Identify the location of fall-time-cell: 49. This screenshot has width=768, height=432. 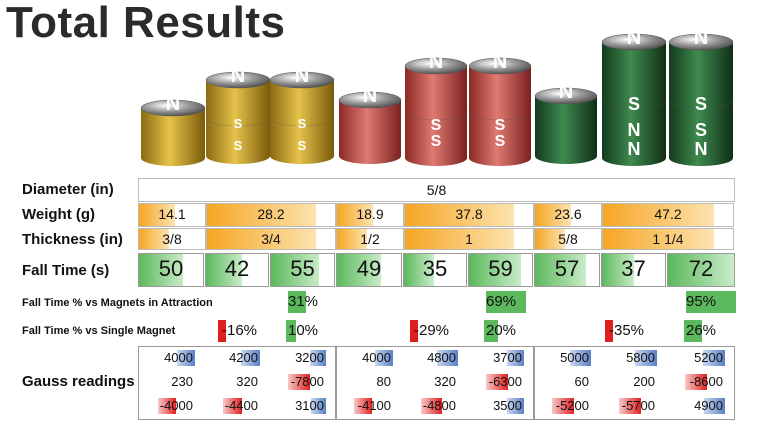
(369, 270).